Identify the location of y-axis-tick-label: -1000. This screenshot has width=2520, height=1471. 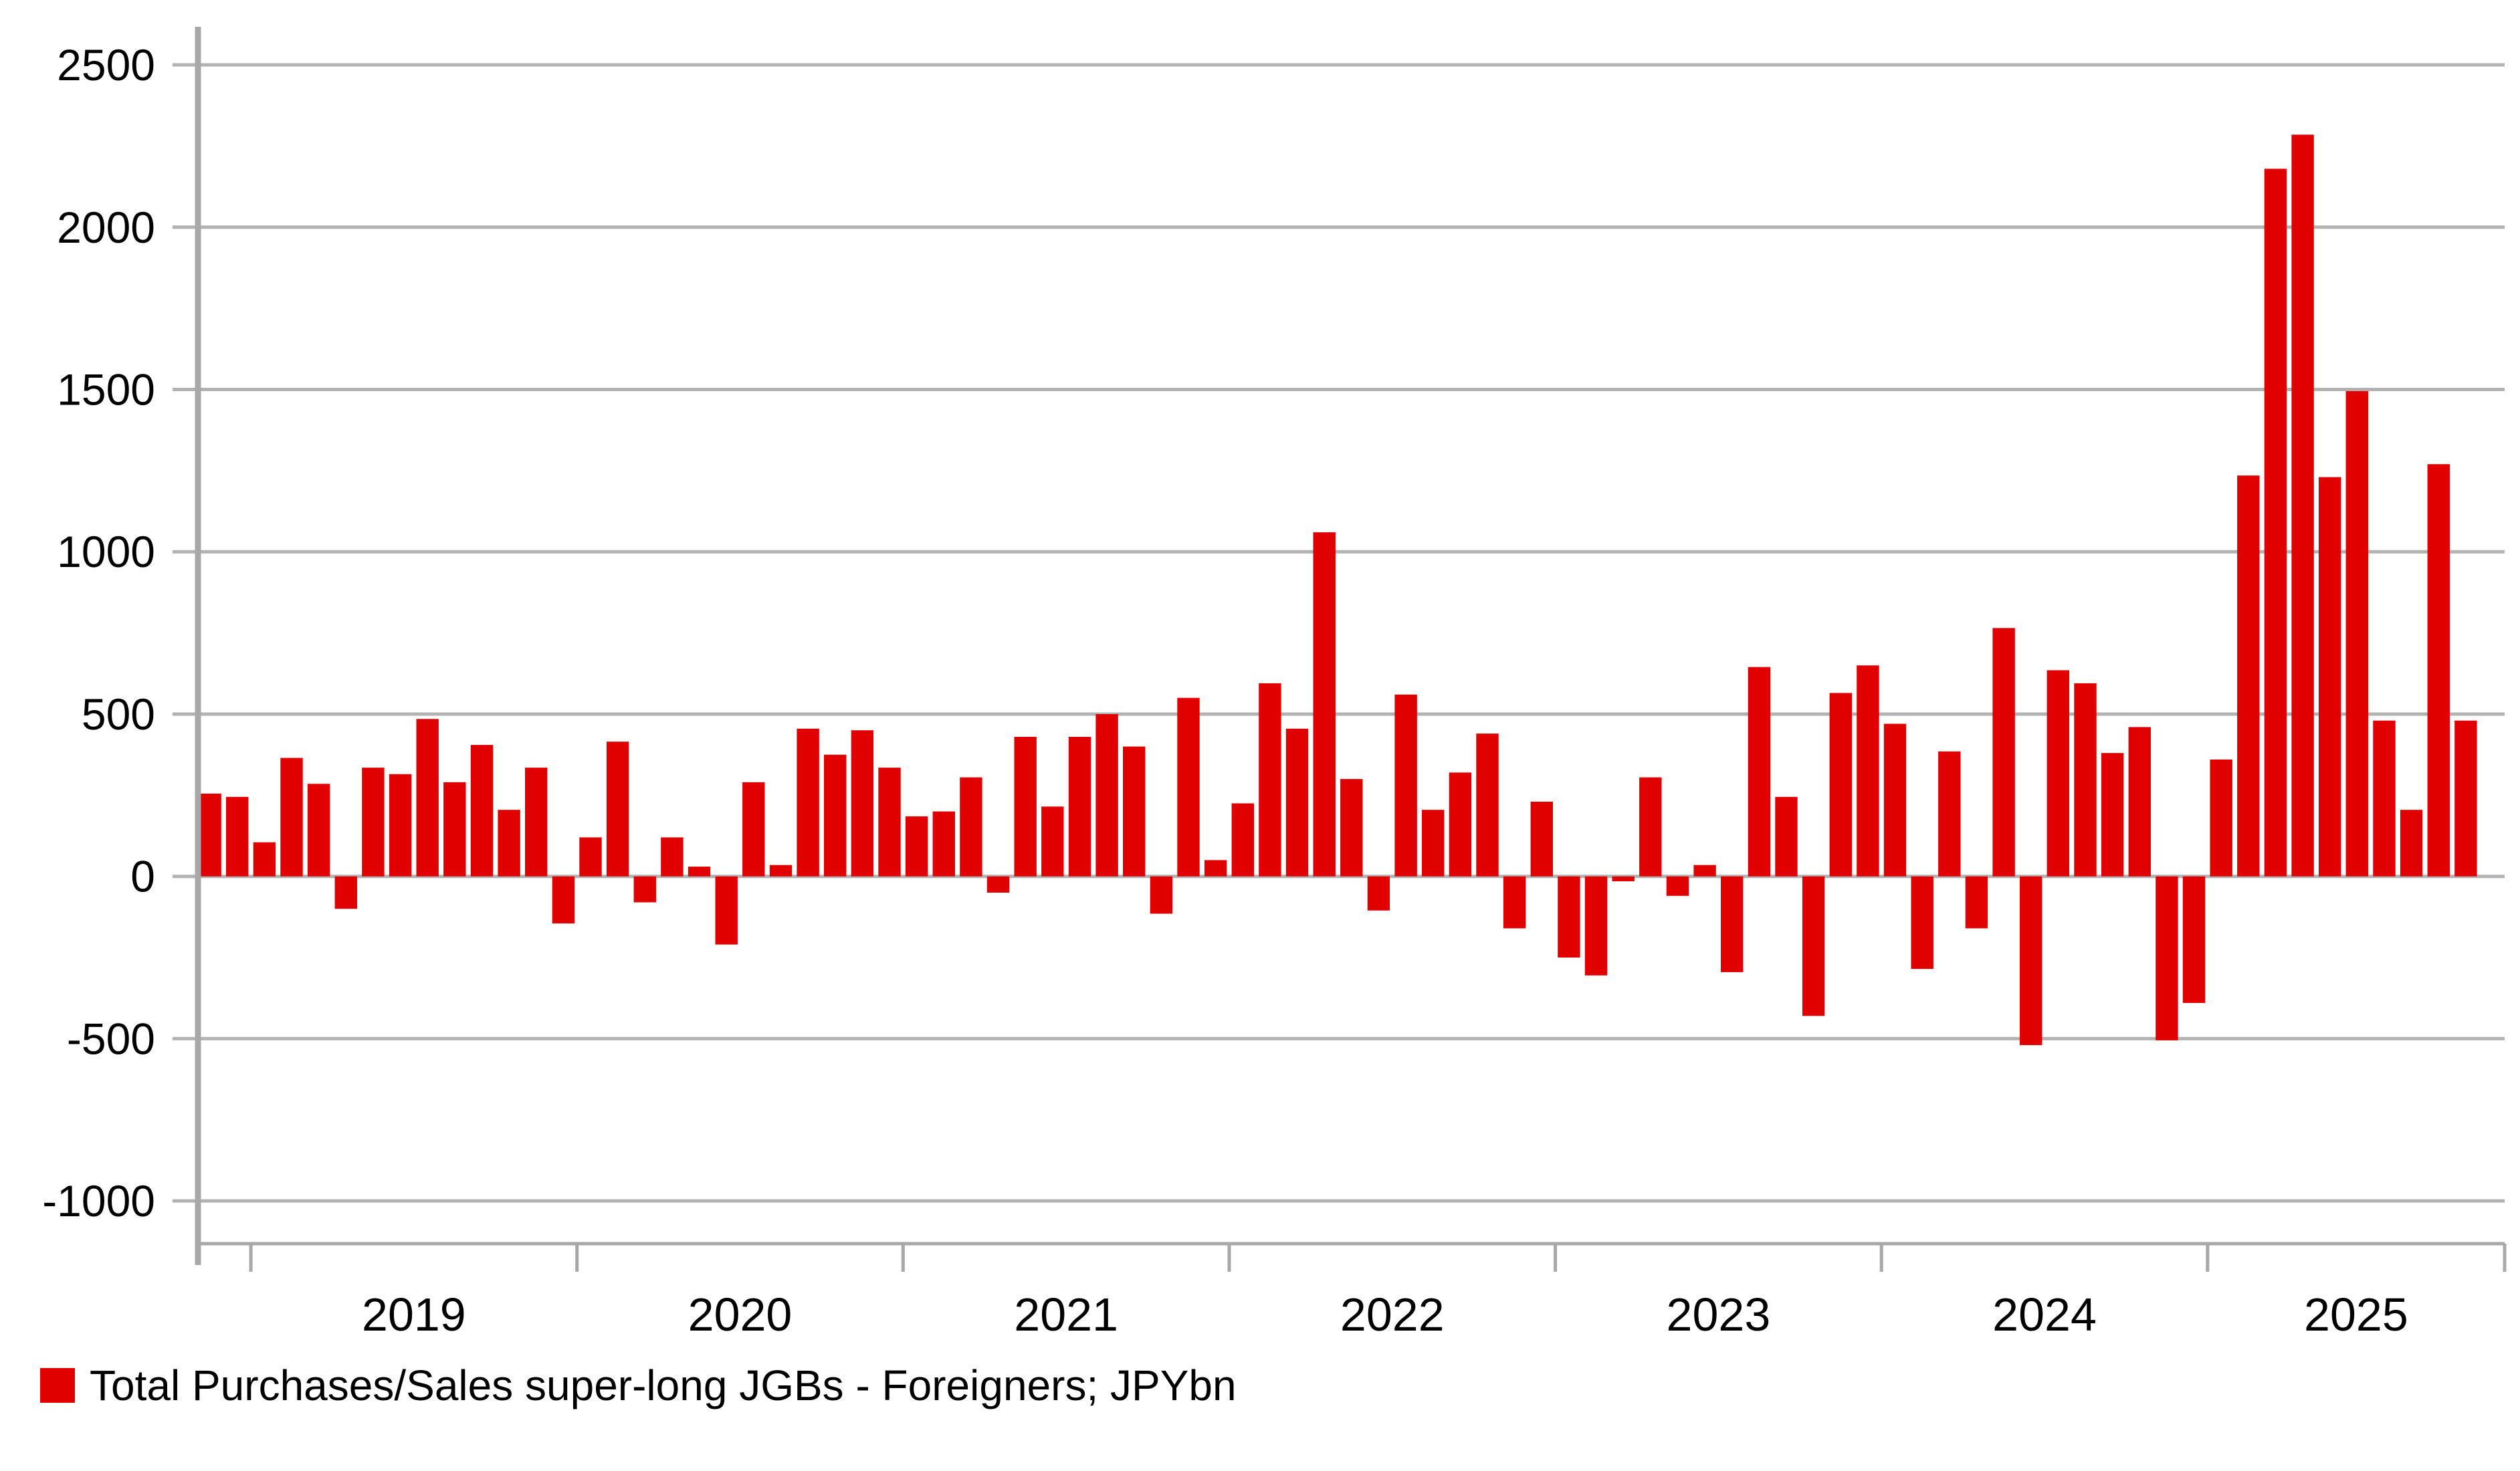
(98, 1201).